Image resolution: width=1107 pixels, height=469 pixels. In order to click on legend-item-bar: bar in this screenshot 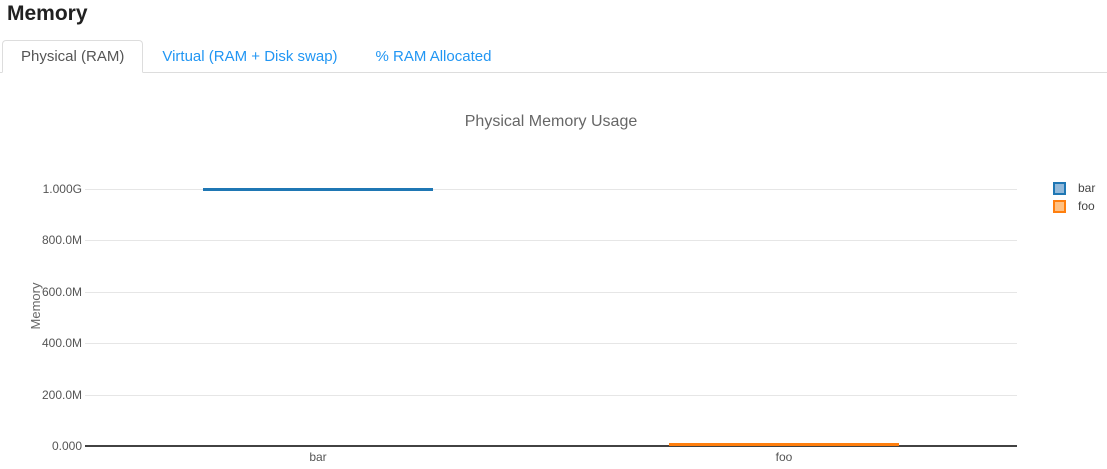, I will do `click(1074, 188)`.